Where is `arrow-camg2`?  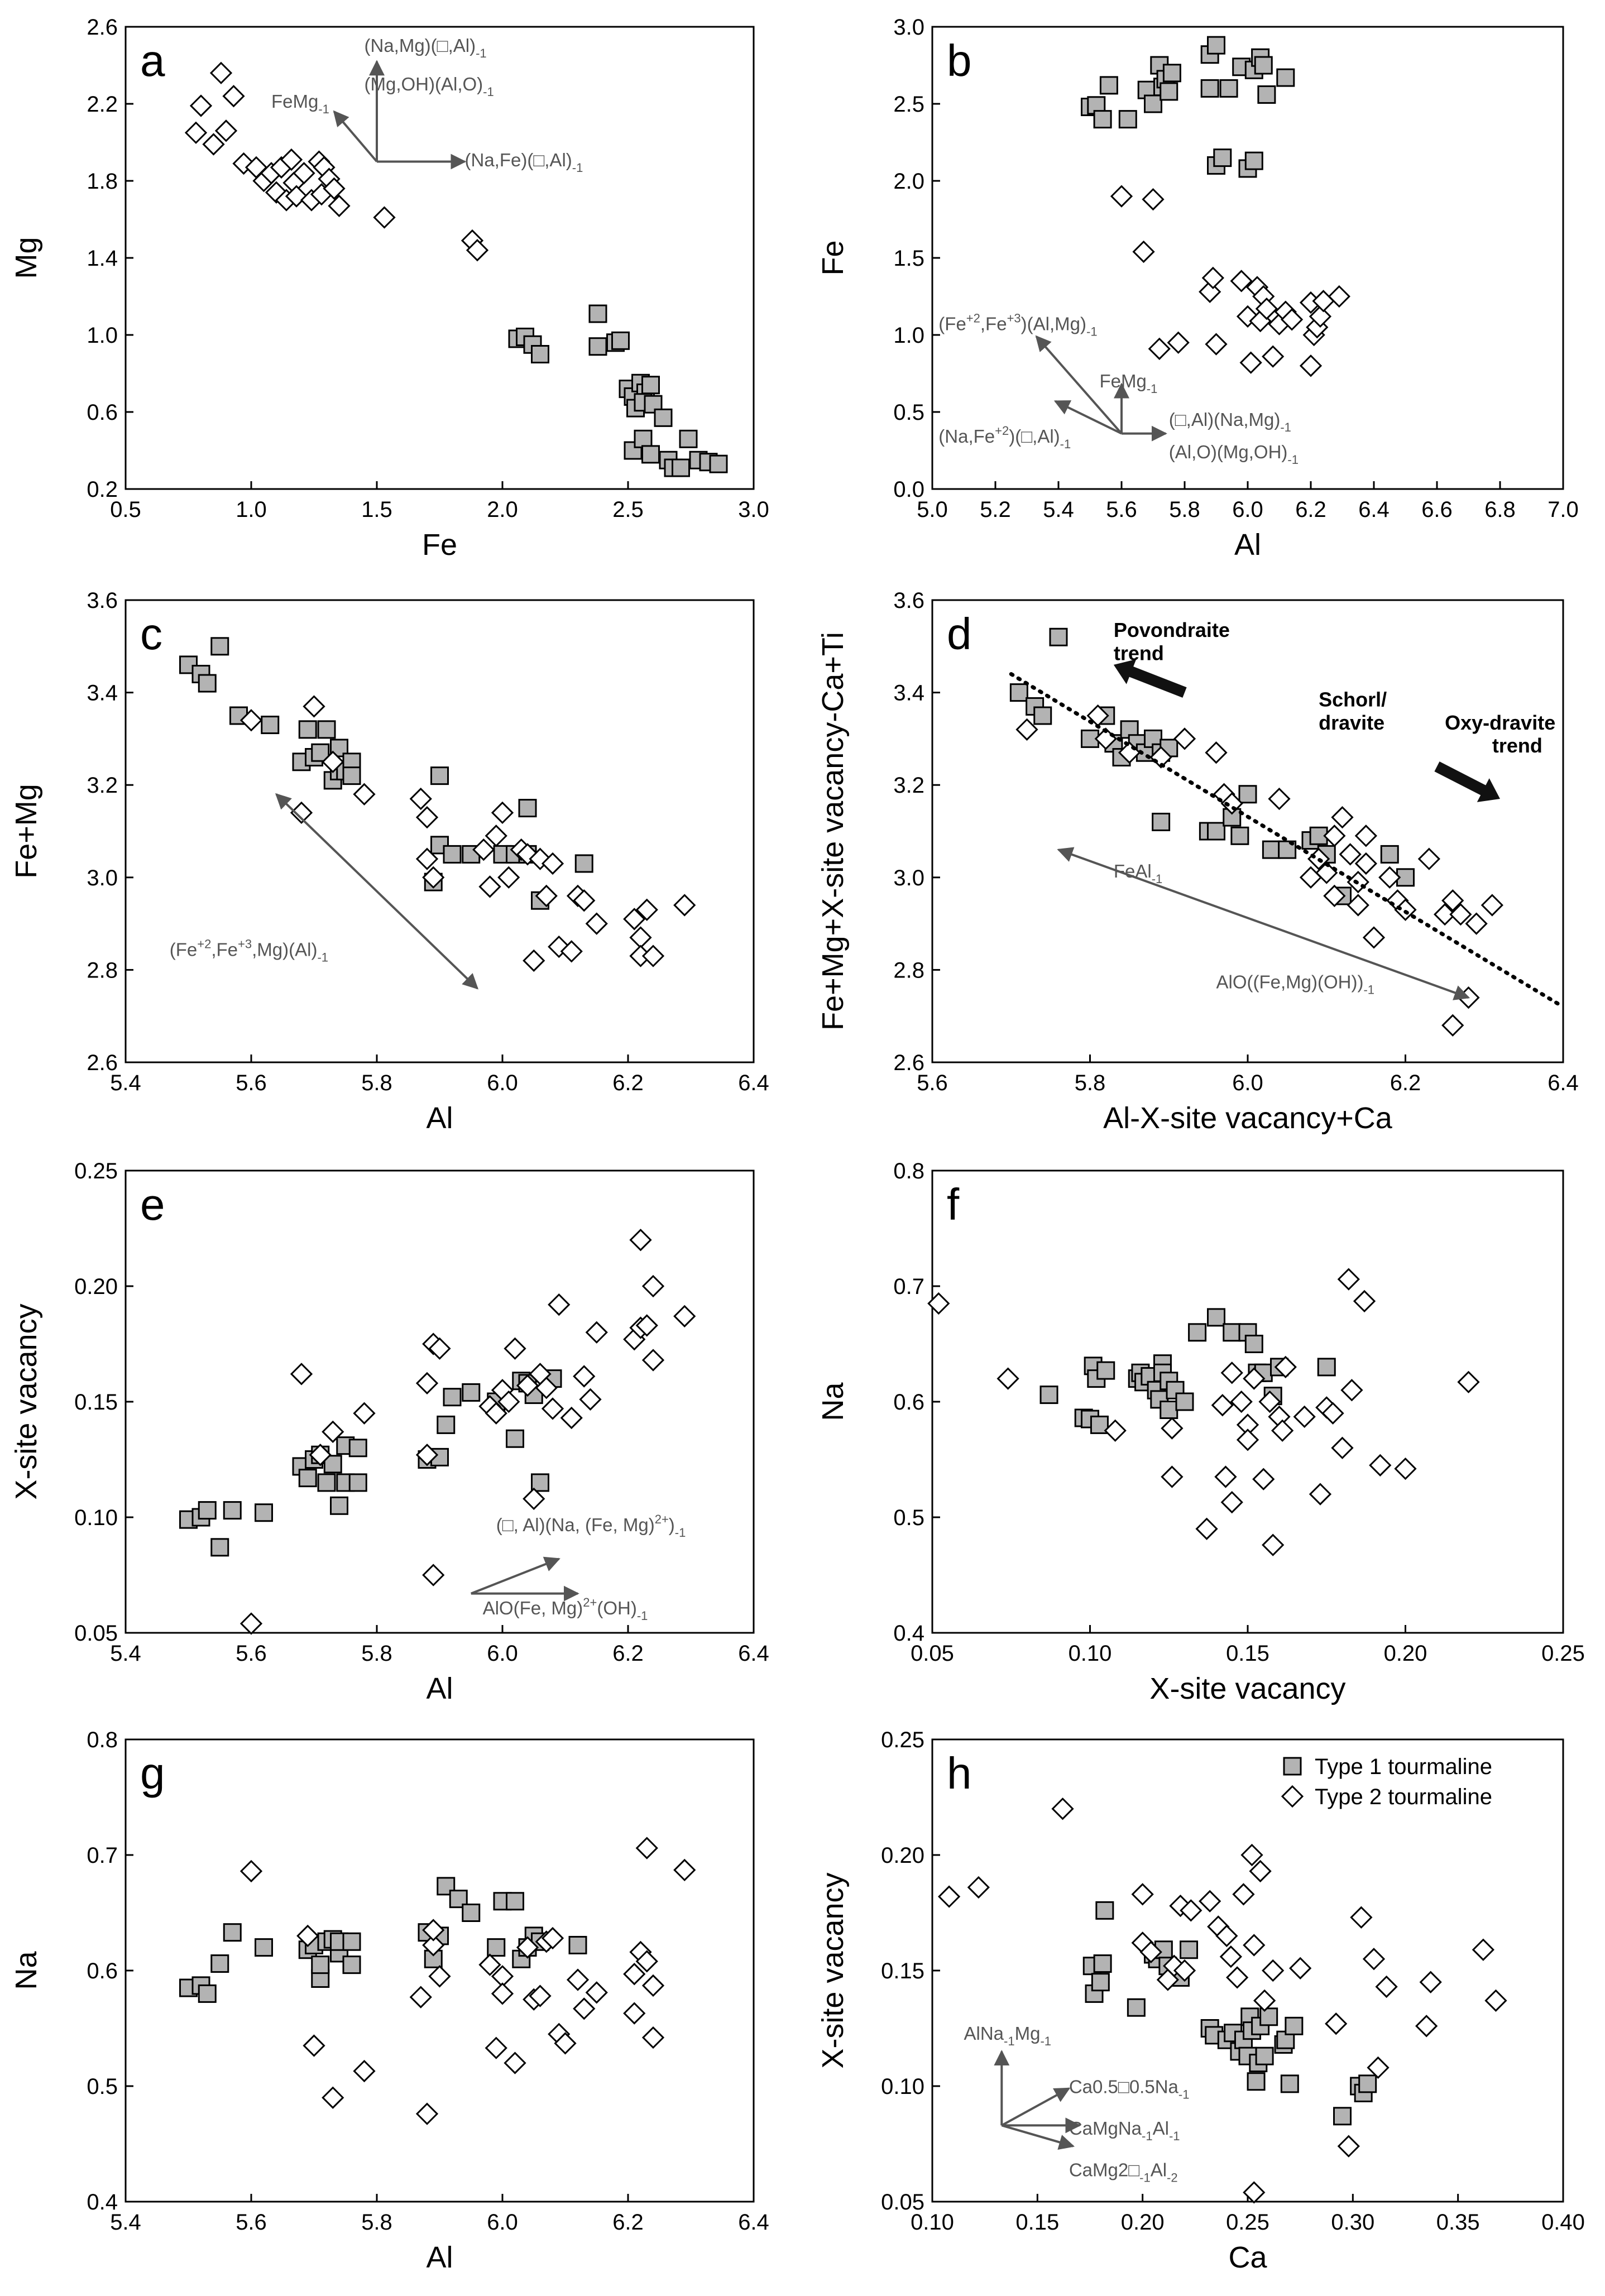
arrow-camg2 is located at coordinates (1038, 2137).